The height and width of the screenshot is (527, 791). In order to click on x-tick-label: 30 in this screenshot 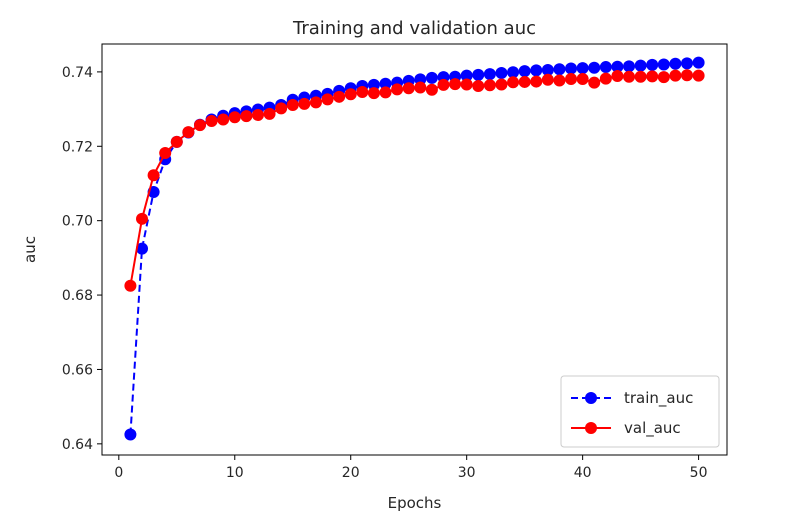, I will do `click(467, 473)`.